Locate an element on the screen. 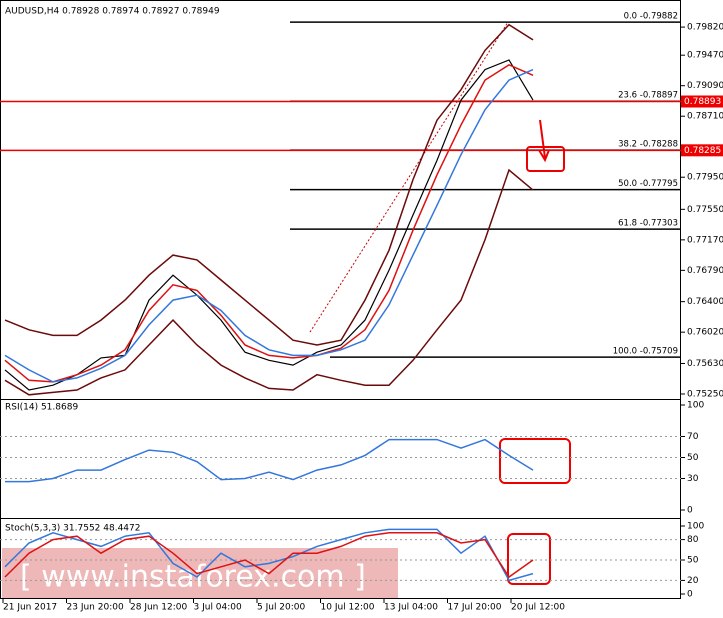 Image resolution: width=723 pixels, height=618 pixels. watermark: [ www.instaforex.com ] is located at coordinates (193, 577).